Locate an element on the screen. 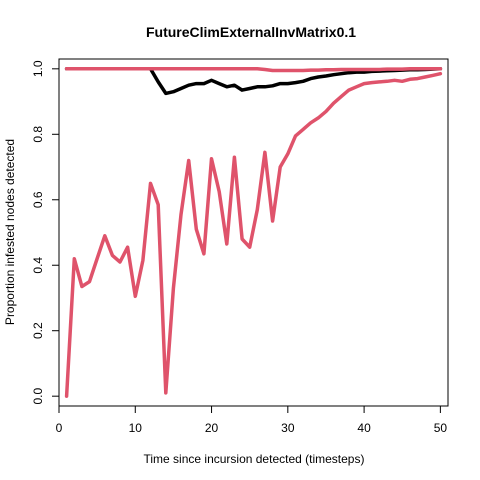  x-tick-label: 20 is located at coordinates (212, 428).